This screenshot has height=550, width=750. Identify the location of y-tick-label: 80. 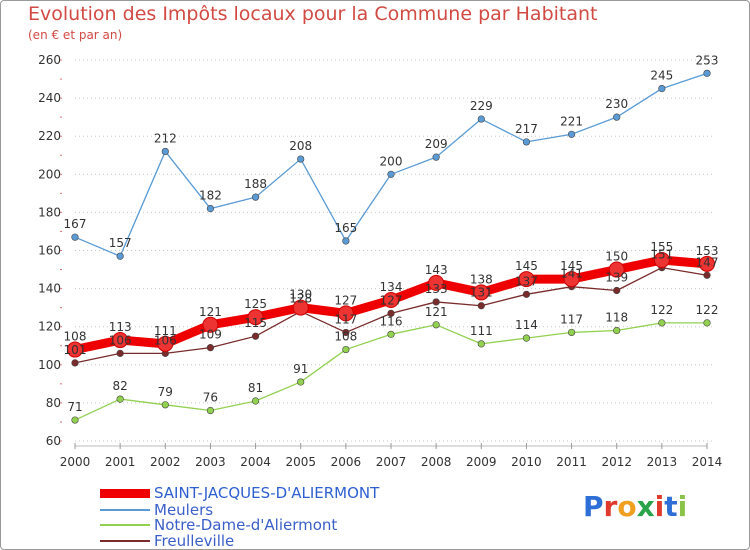
(53, 403).